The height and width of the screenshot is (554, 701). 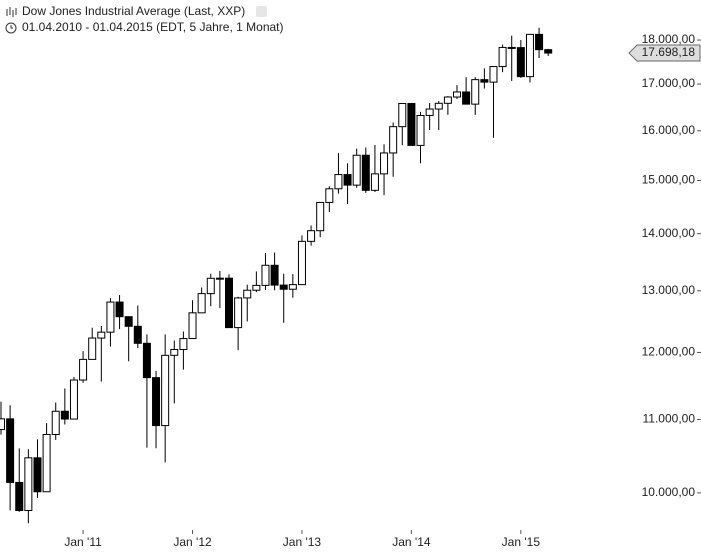 I want to click on y-tick-label: 13.000,00, so click(x=669, y=290).